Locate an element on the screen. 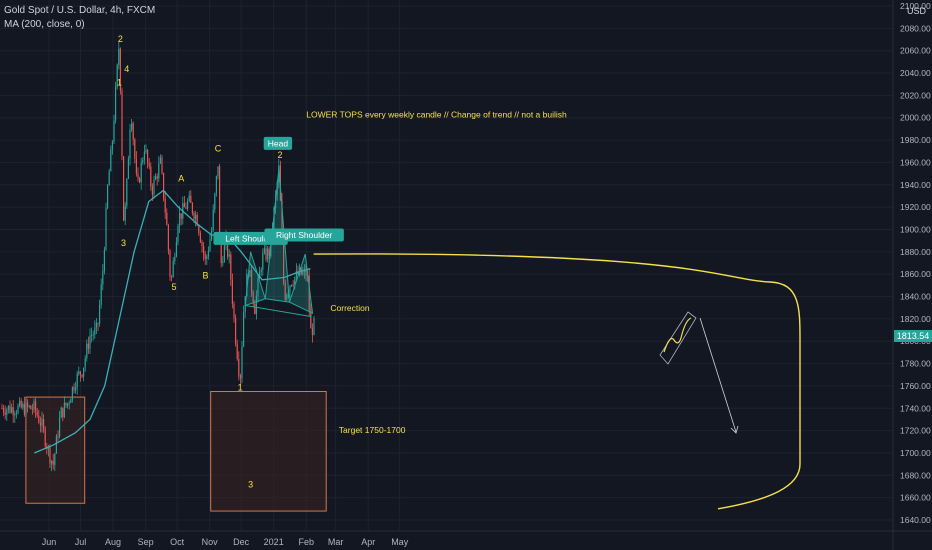 Image resolution: width=932 pixels, height=550 pixels. price-tick-label: 1860.00 is located at coordinates (915, 274).